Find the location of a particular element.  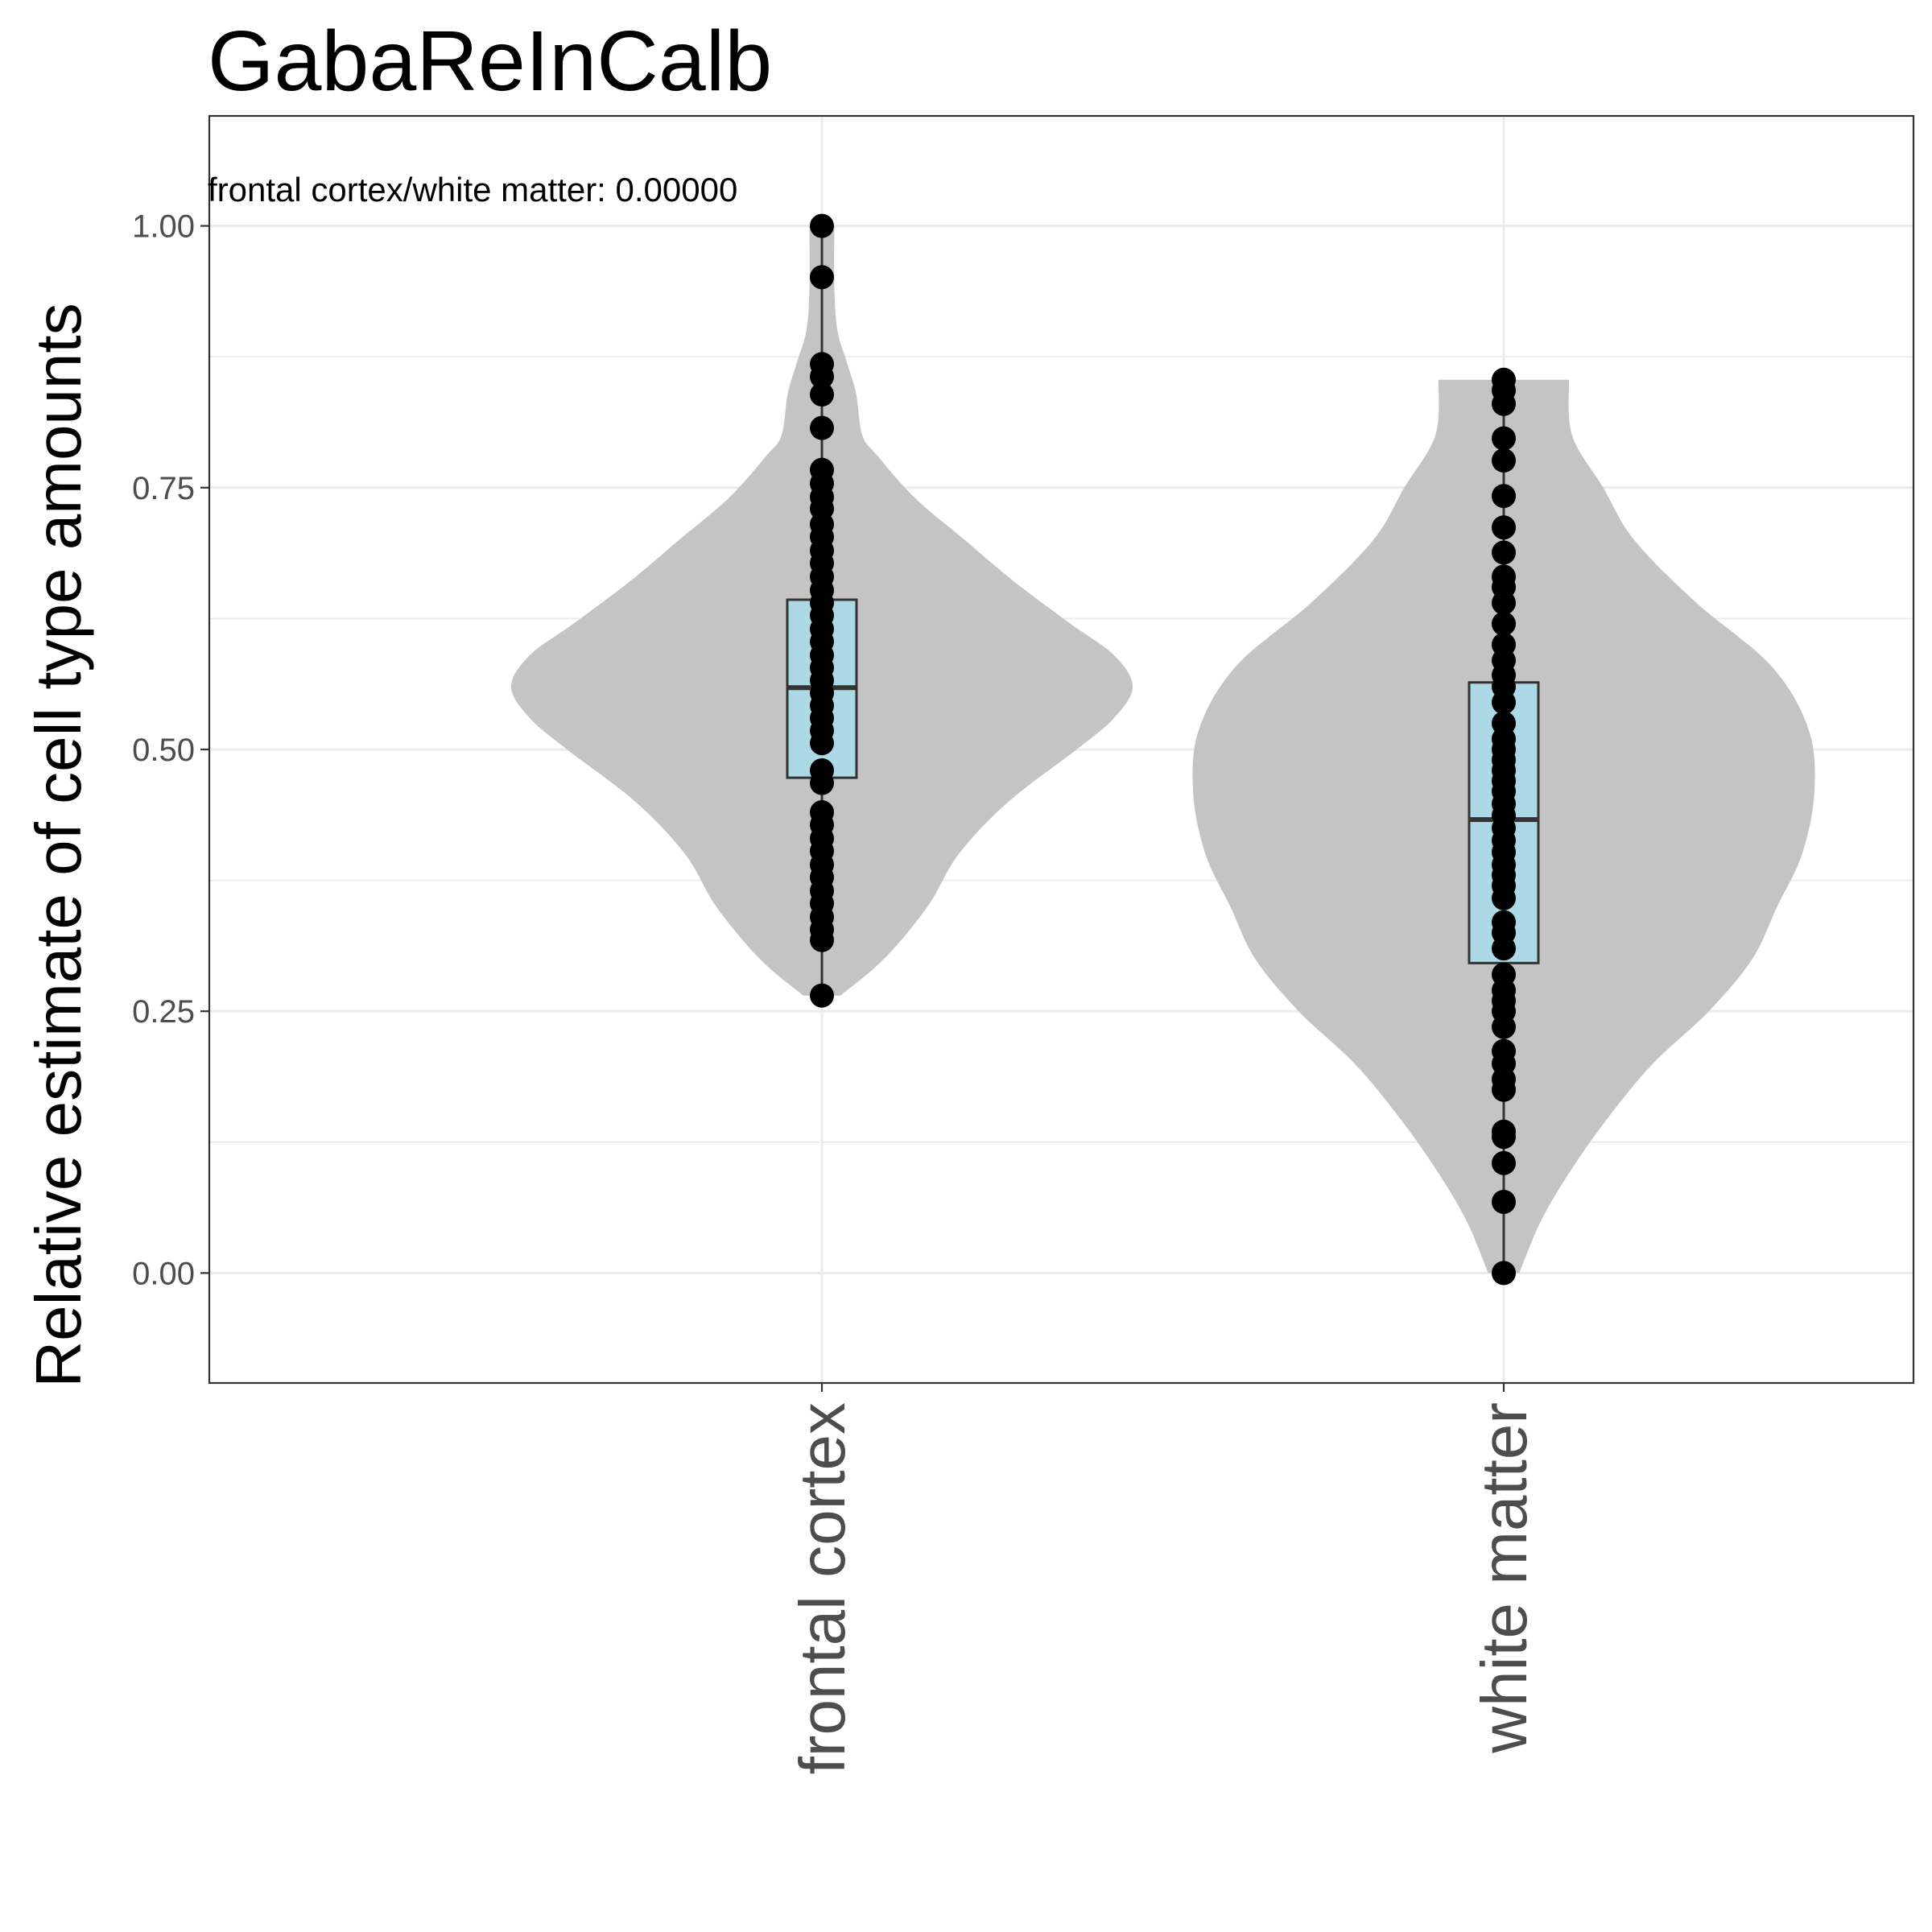

chart-title: GabaReInCalb is located at coordinates (490, 61).